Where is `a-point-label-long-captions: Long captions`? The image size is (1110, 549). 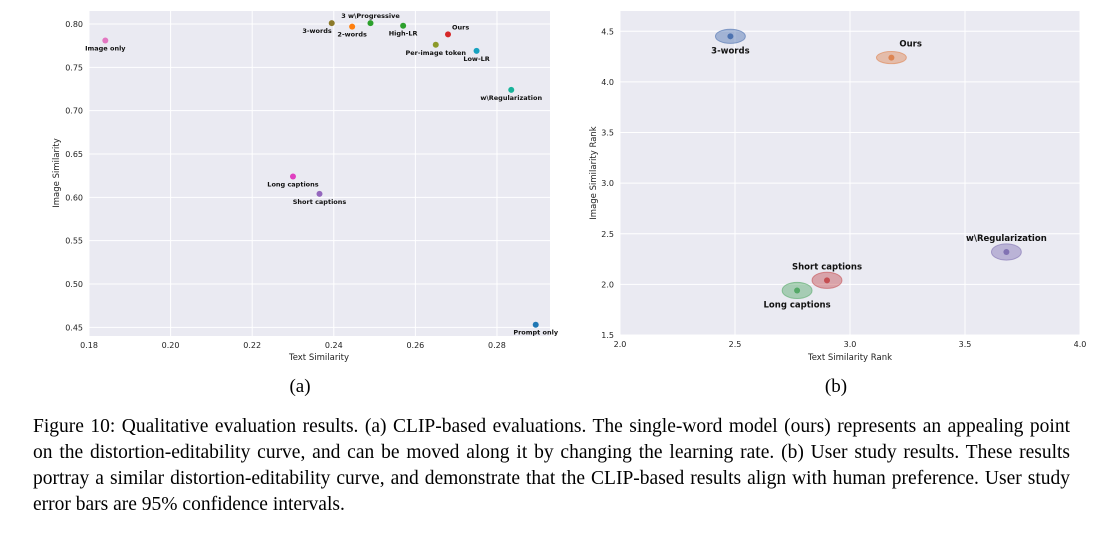 a-point-label-long-captions: Long captions is located at coordinates (292, 185).